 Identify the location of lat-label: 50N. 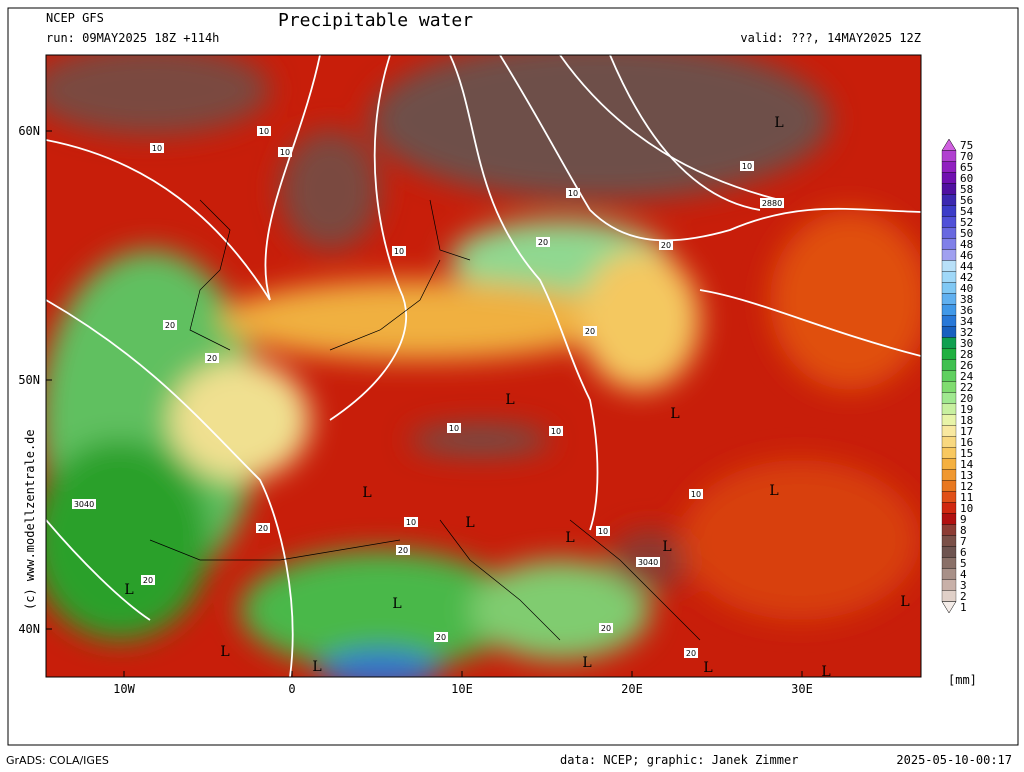
(29, 380).